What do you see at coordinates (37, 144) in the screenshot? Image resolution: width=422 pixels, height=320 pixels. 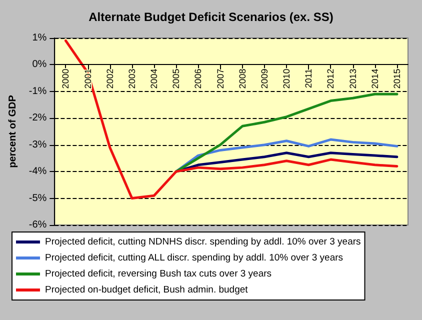 I see `y-tick-label: -3%` at bounding box center [37, 144].